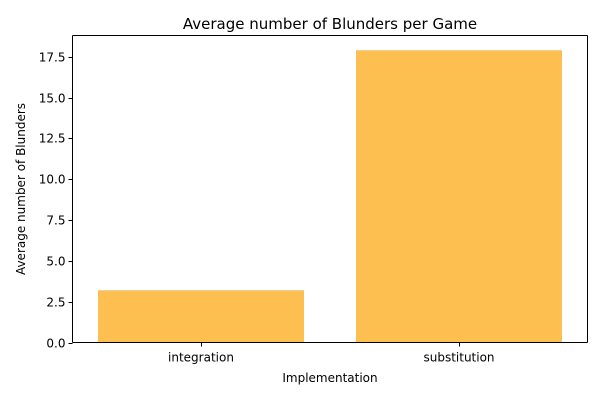 This screenshot has width=600, height=400. I want to click on y-axis-label: Average number of Blunders, so click(21, 189).